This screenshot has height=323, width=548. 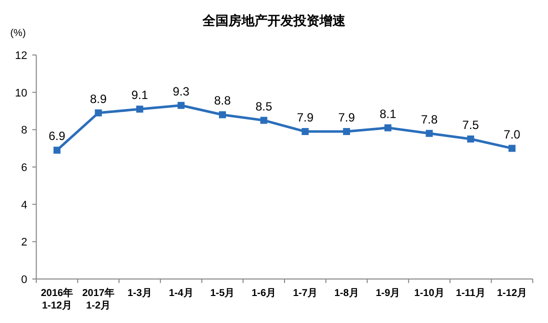 I want to click on xtick: 1-10月, so click(x=429, y=293).